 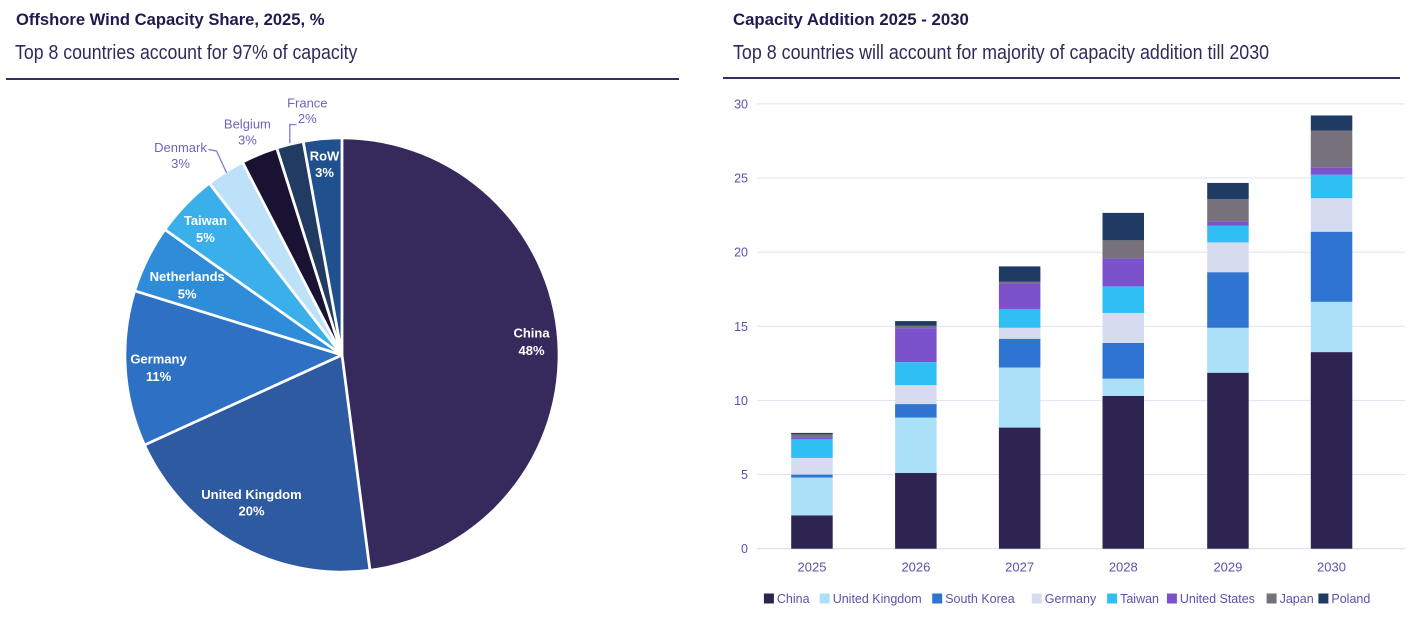 I want to click on svg-text: 10, so click(x=741, y=401).